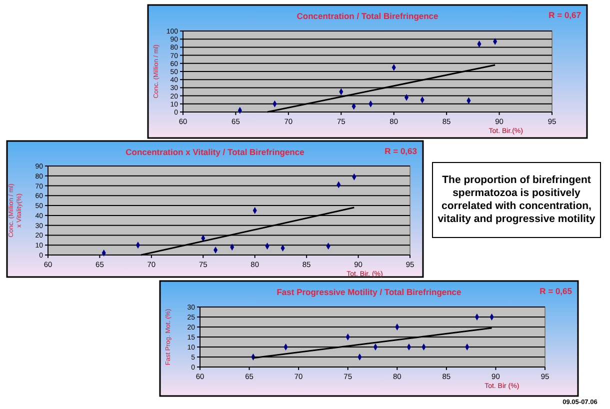 Image resolution: width=610 pixels, height=409 pixels. Describe the element at coordinates (565, 15) in the screenshot. I see `text: R = 0,67` at that location.